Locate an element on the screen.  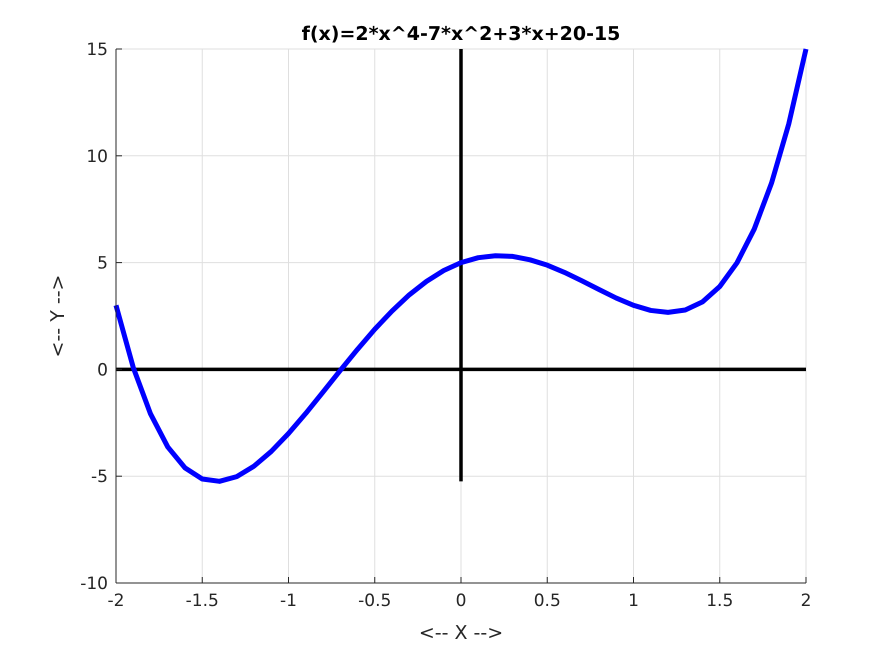
x-tick-label: -1.5 is located at coordinates (202, 601).